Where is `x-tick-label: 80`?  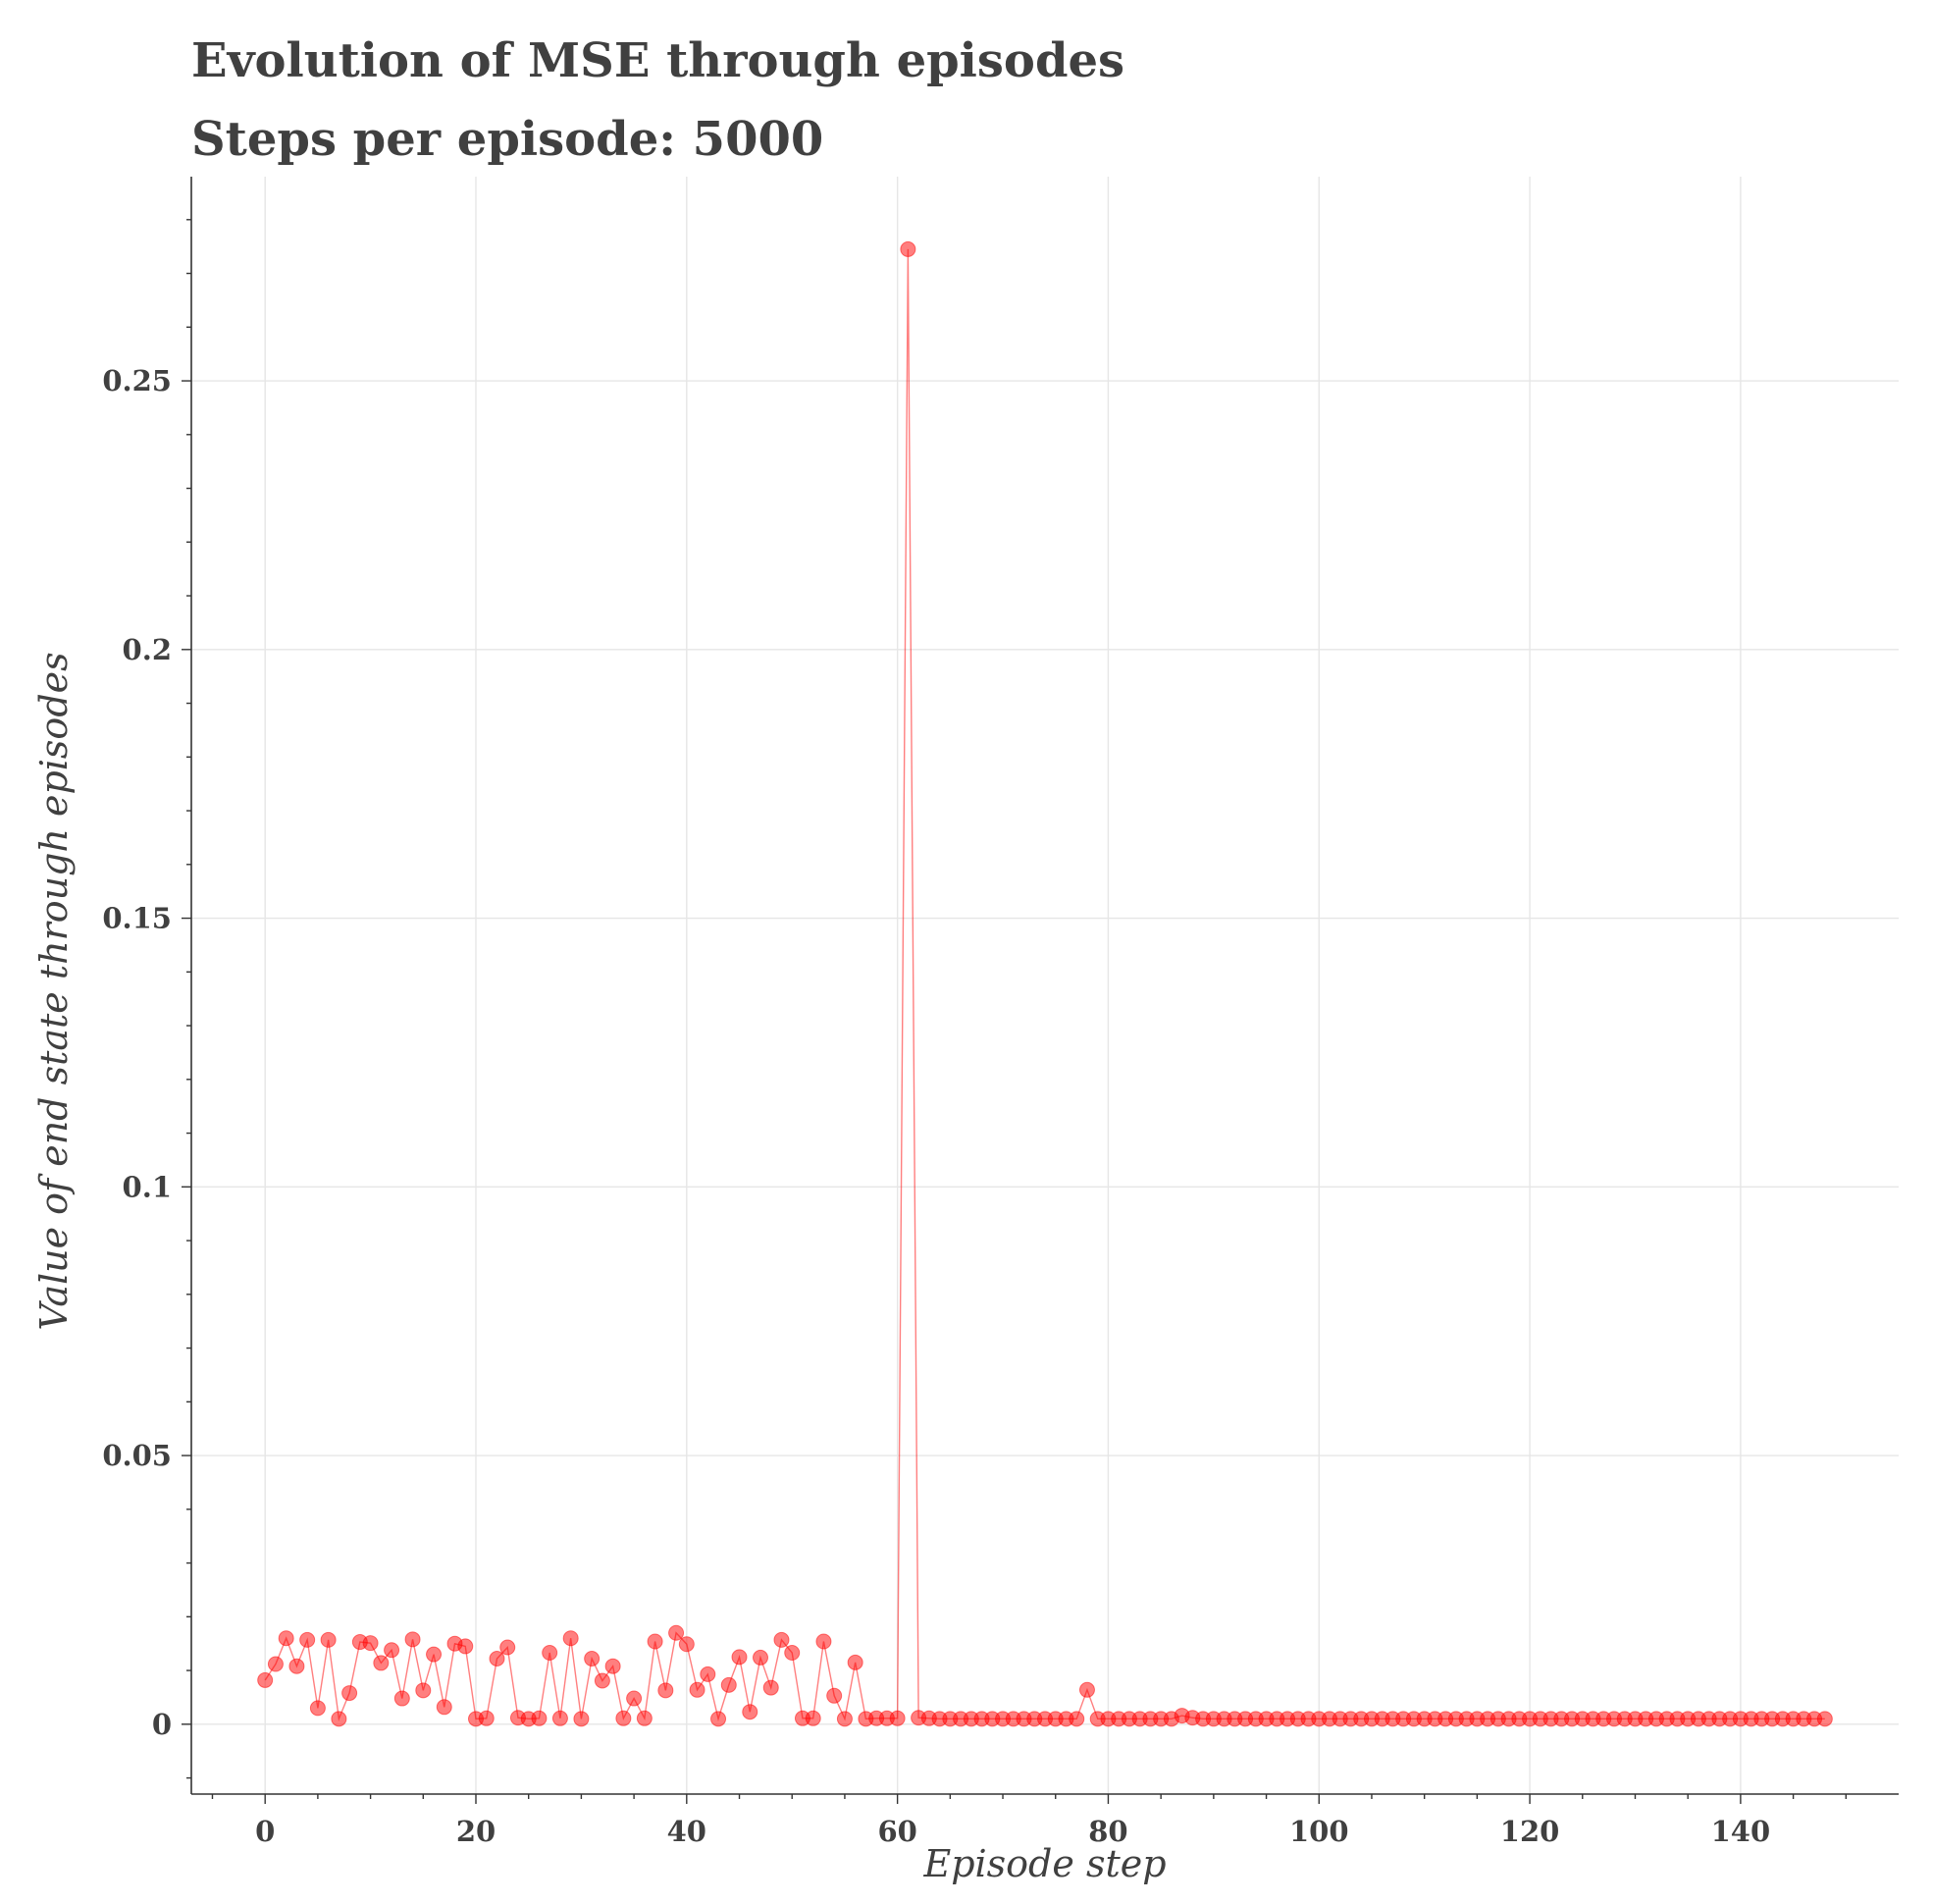 x-tick-label: 80 is located at coordinates (1107, 1831).